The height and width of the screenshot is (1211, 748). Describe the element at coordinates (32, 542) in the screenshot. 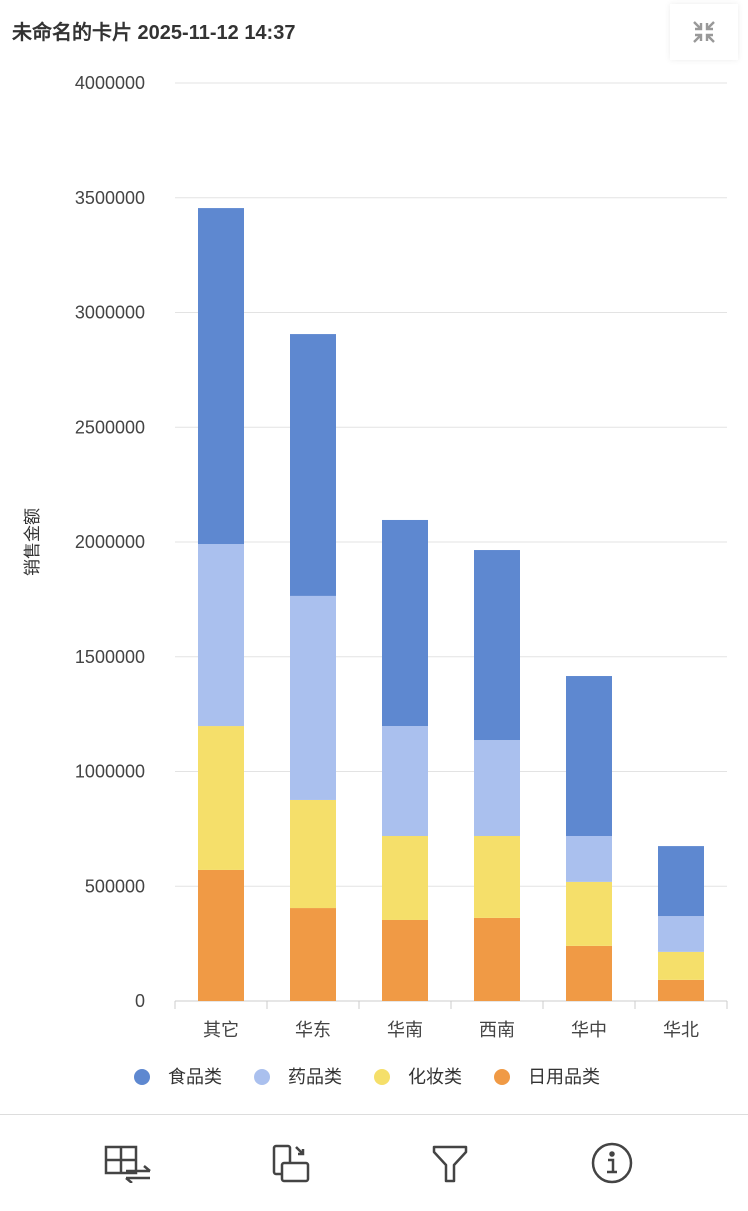

I see `y-axis-label: 销售金额` at that location.